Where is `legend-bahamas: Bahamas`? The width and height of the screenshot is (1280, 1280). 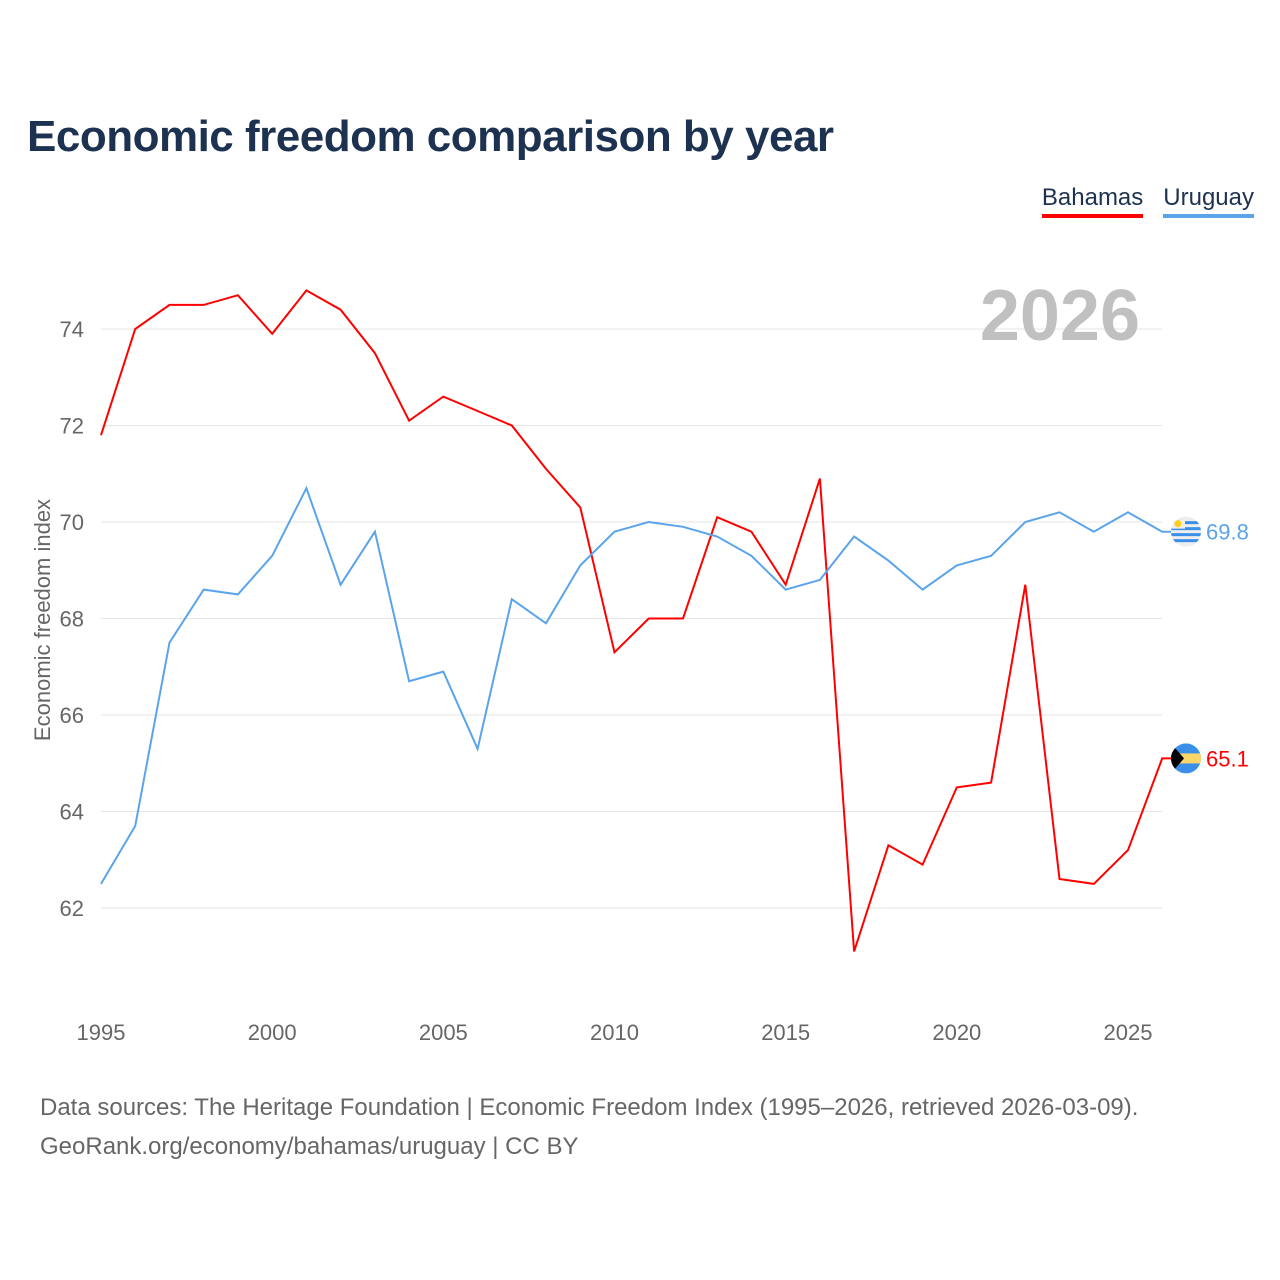 legend-bahamas: Bahamas is located at coordinates (1092, 201).